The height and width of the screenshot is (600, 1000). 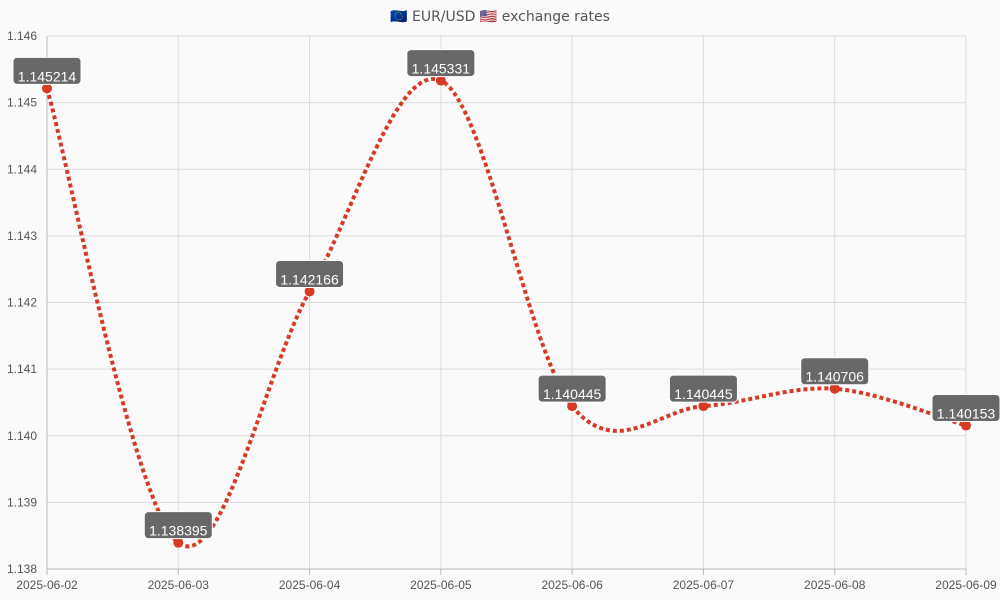 What do you see at coordinates (966, 585) in the screenshot?
I see `x-tick-label: 2025-06-09` at bounding box center [966, 585].